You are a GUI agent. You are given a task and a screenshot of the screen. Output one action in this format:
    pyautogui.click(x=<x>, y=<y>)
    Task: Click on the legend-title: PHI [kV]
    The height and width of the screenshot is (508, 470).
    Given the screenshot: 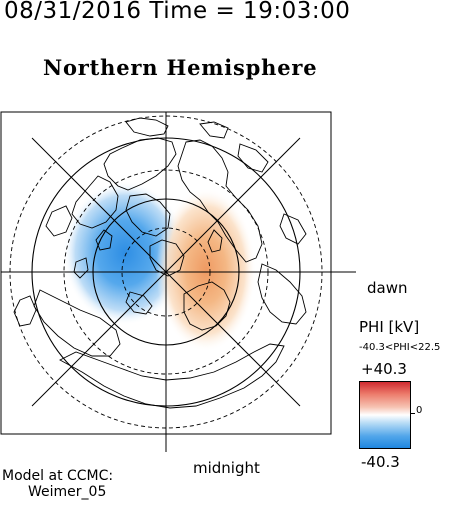 What is the action you would take?
    pyautogui.click(x=389, y=327)
    